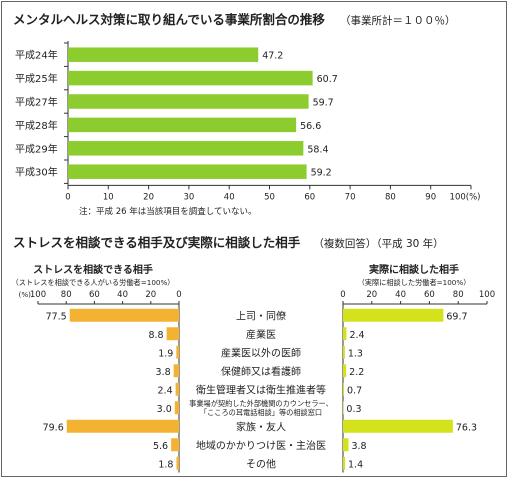 The height and width of the screenshot is (482, 510). What do you see at coordinates (165, 390) in the screenshot?
I see `c2-left-value-label: 2.4` at bounding box center [165, 390].